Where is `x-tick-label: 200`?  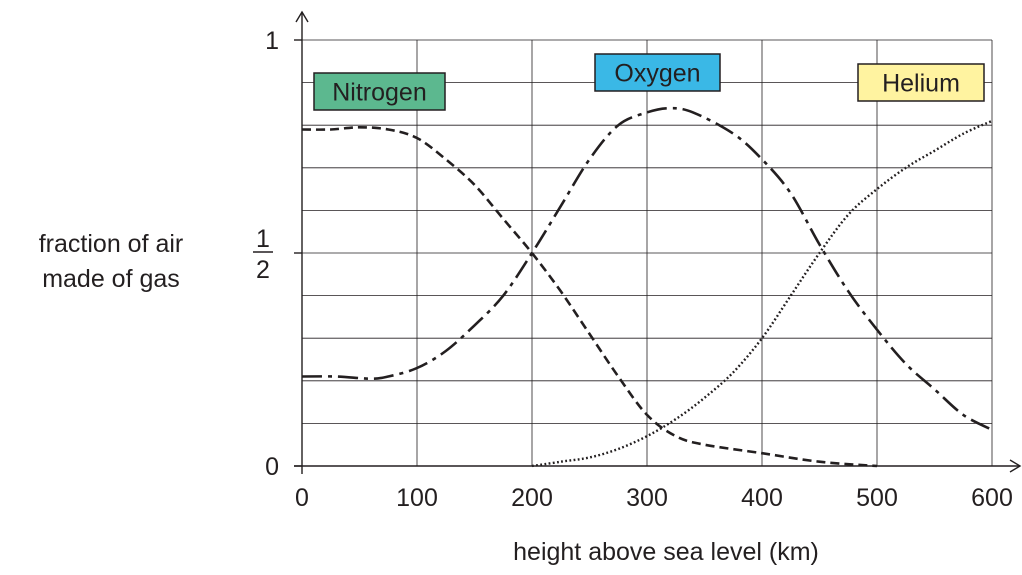 x-tick-label: 200 is located at coordinates (532, 498).